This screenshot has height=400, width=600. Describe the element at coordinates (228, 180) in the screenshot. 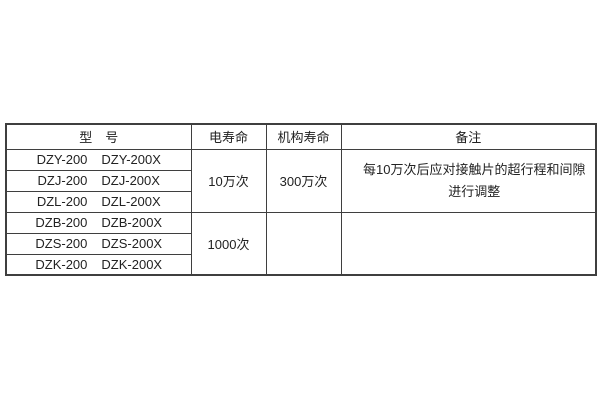

I see `electrical-life-cell-group1: 10万次` at that location.